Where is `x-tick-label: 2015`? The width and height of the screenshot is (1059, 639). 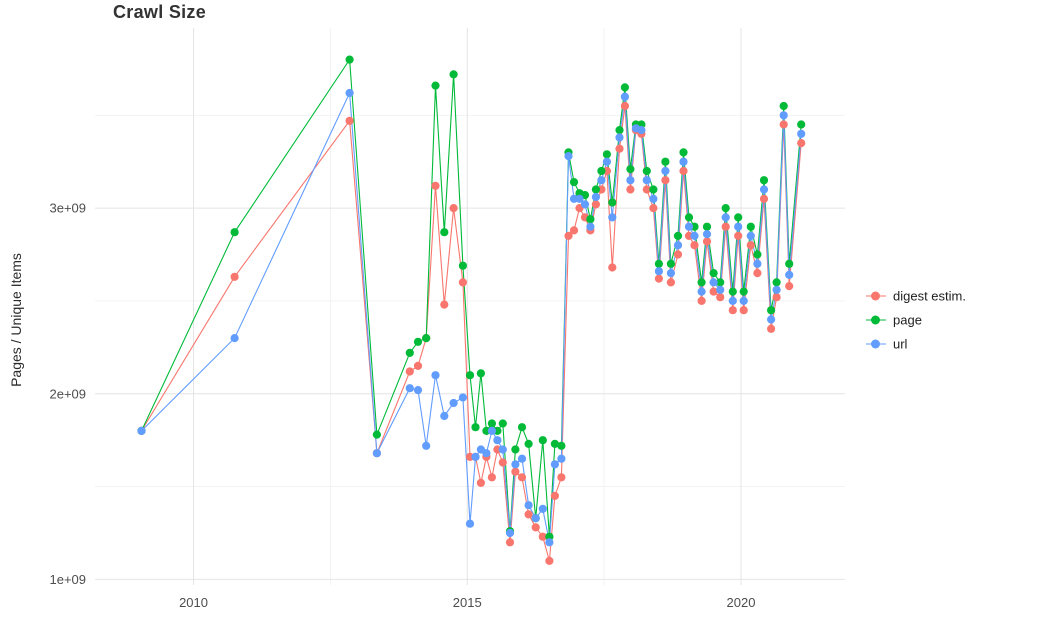
x-tick-label: 2015 is located at coordinates (467, 602).